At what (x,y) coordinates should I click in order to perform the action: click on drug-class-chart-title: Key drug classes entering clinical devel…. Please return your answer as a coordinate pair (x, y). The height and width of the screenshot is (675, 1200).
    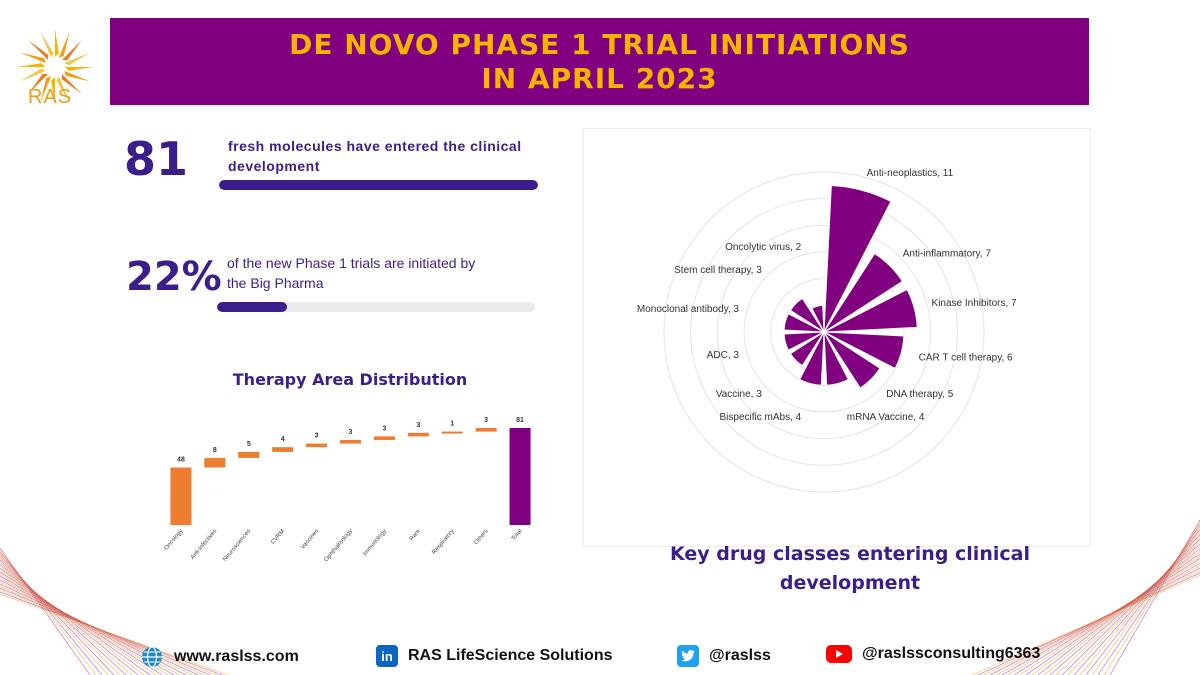
    Looking at the image, I should click on (850, 568).